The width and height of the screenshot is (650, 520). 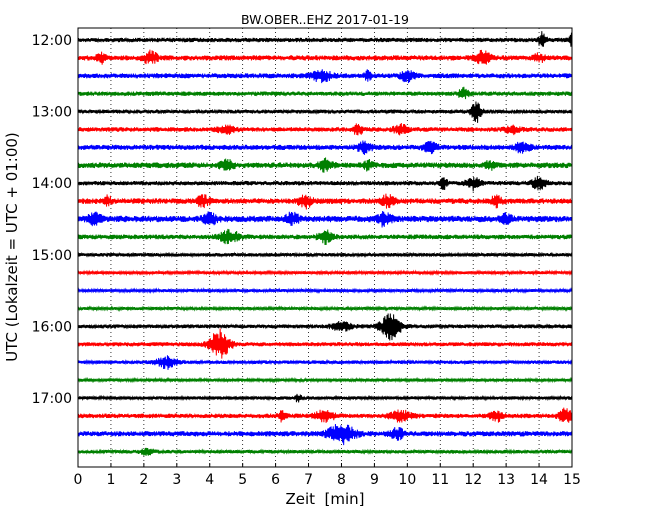 I want to click on x-tick-label: 11, so click(x=440, y=480).